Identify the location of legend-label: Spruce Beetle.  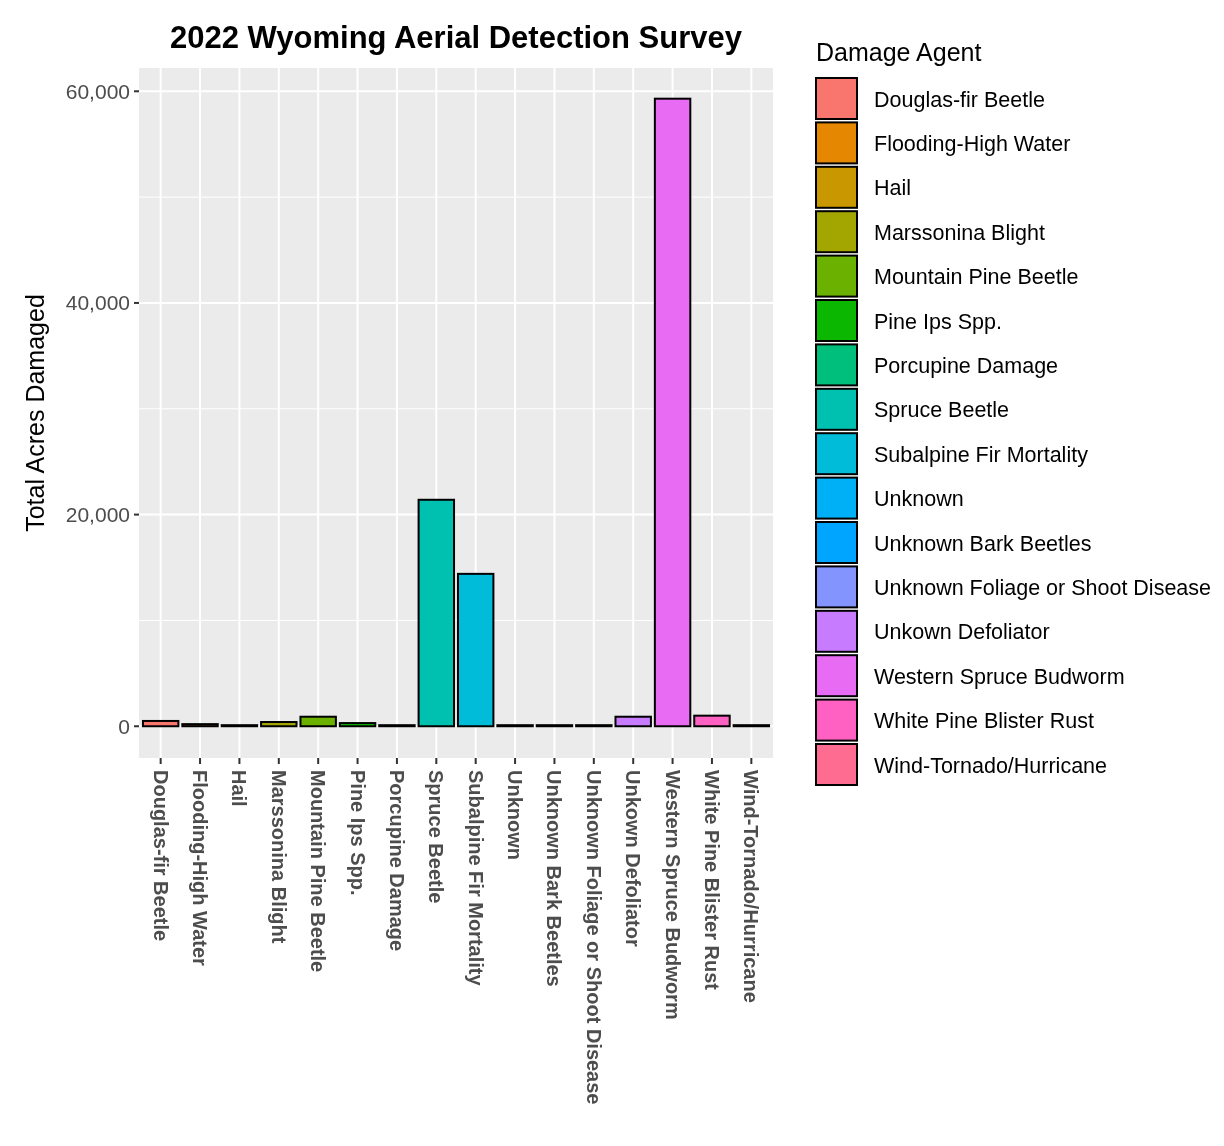
(942, 410).